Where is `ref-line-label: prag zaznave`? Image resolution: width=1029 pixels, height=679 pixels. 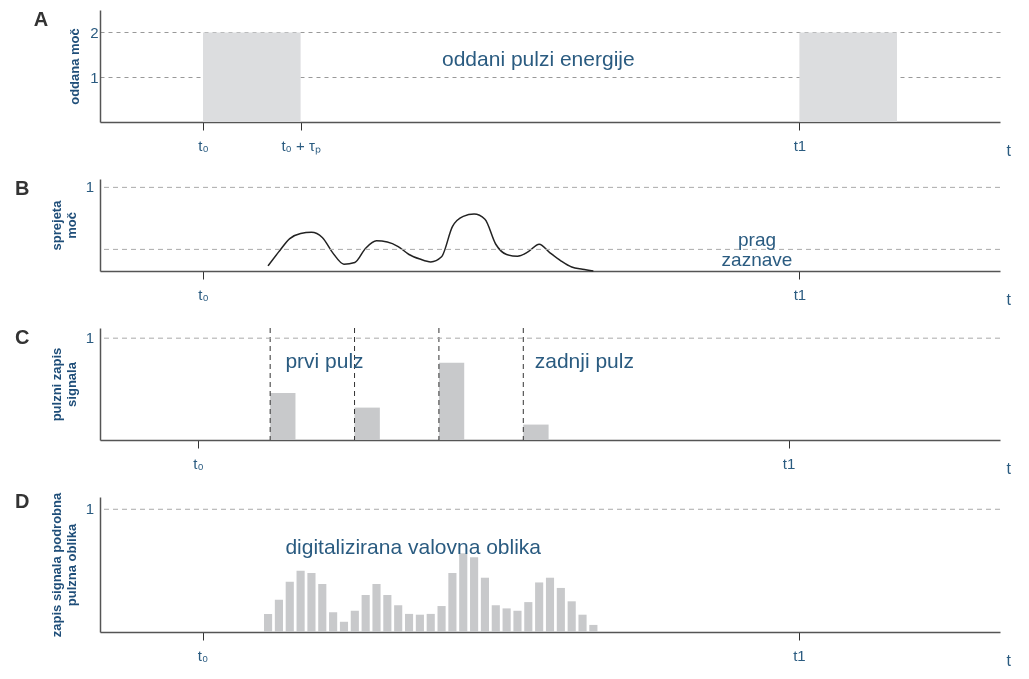 ref-line-label: prag zaznave is located at coordinates (757, 250).